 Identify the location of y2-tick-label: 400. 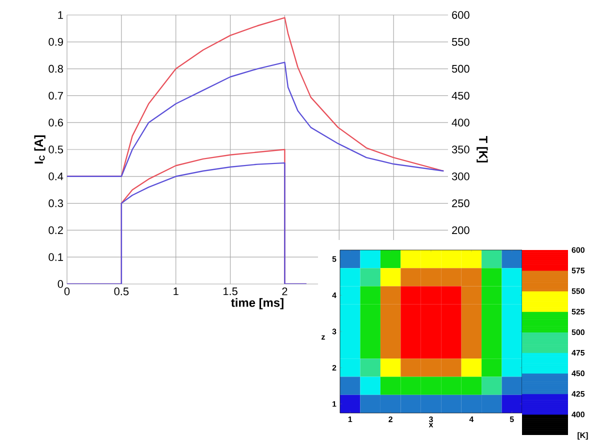
(461, 122).